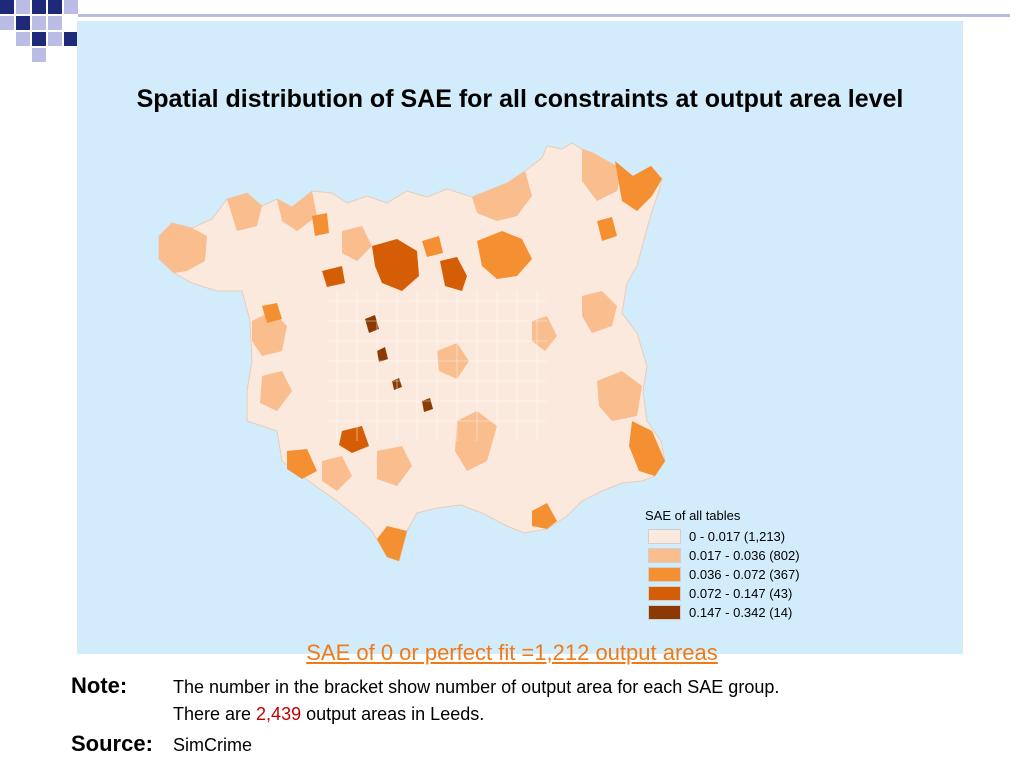 Image resolution: width=1024 pixels, height=768 pixels. Describe the element at coordinates (215, 714) in the screenshot. I see `note-prefix: There are` at that location.